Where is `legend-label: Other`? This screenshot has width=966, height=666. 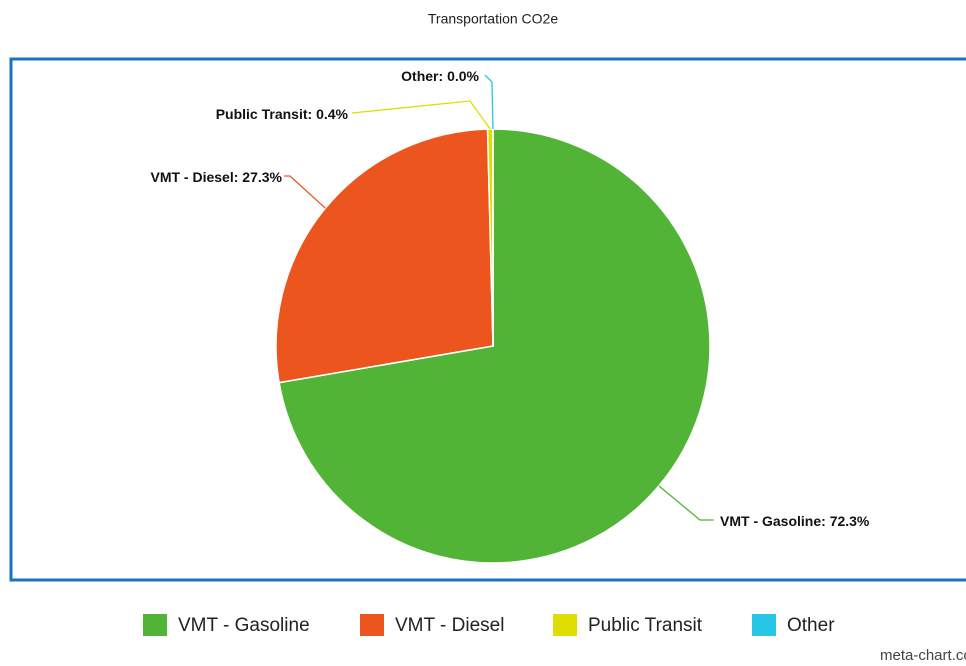
legend-label: Other is located at coordinates (811, 625).